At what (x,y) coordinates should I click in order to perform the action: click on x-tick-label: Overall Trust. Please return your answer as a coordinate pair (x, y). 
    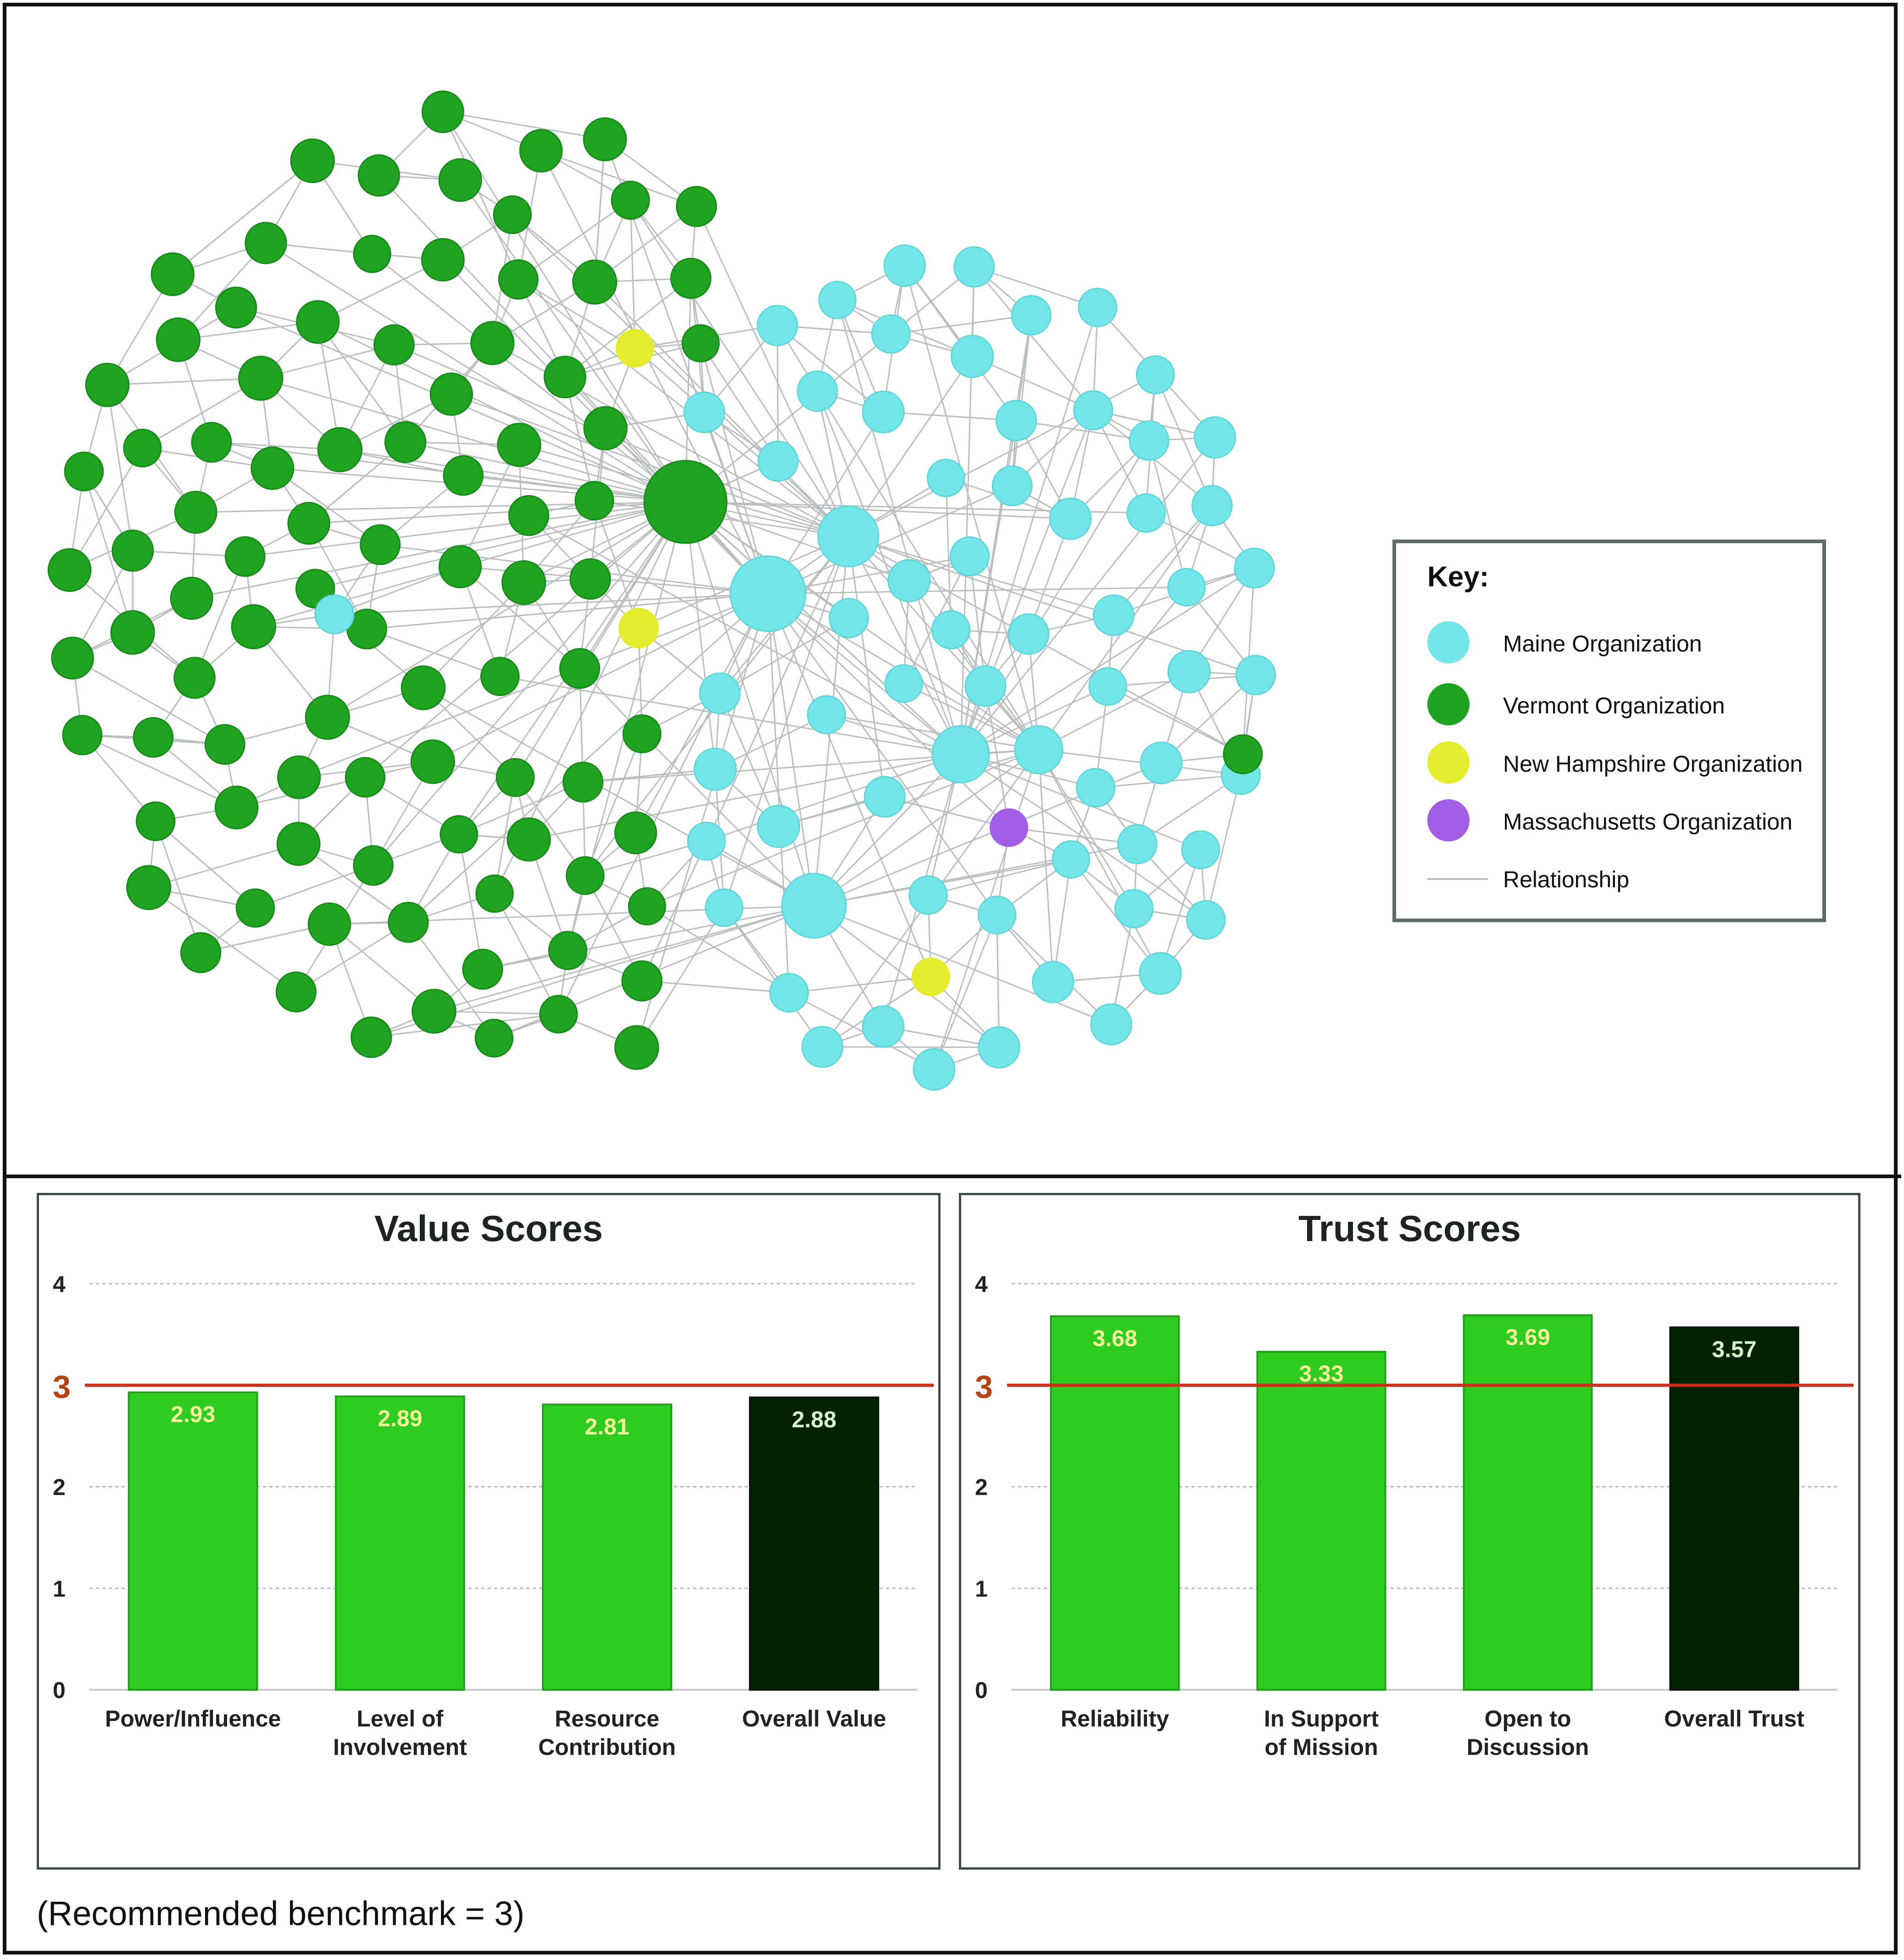
    Looking at the image, I should click on (1734, 1719).